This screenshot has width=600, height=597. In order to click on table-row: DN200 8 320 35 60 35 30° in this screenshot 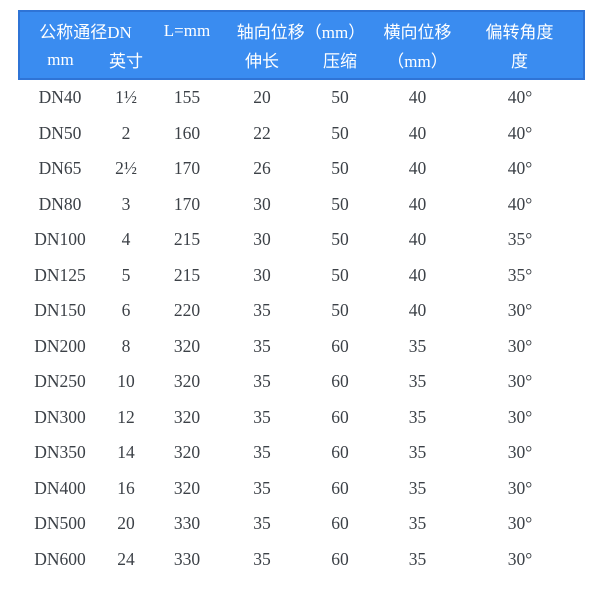, I will do `click(301, 347)`.